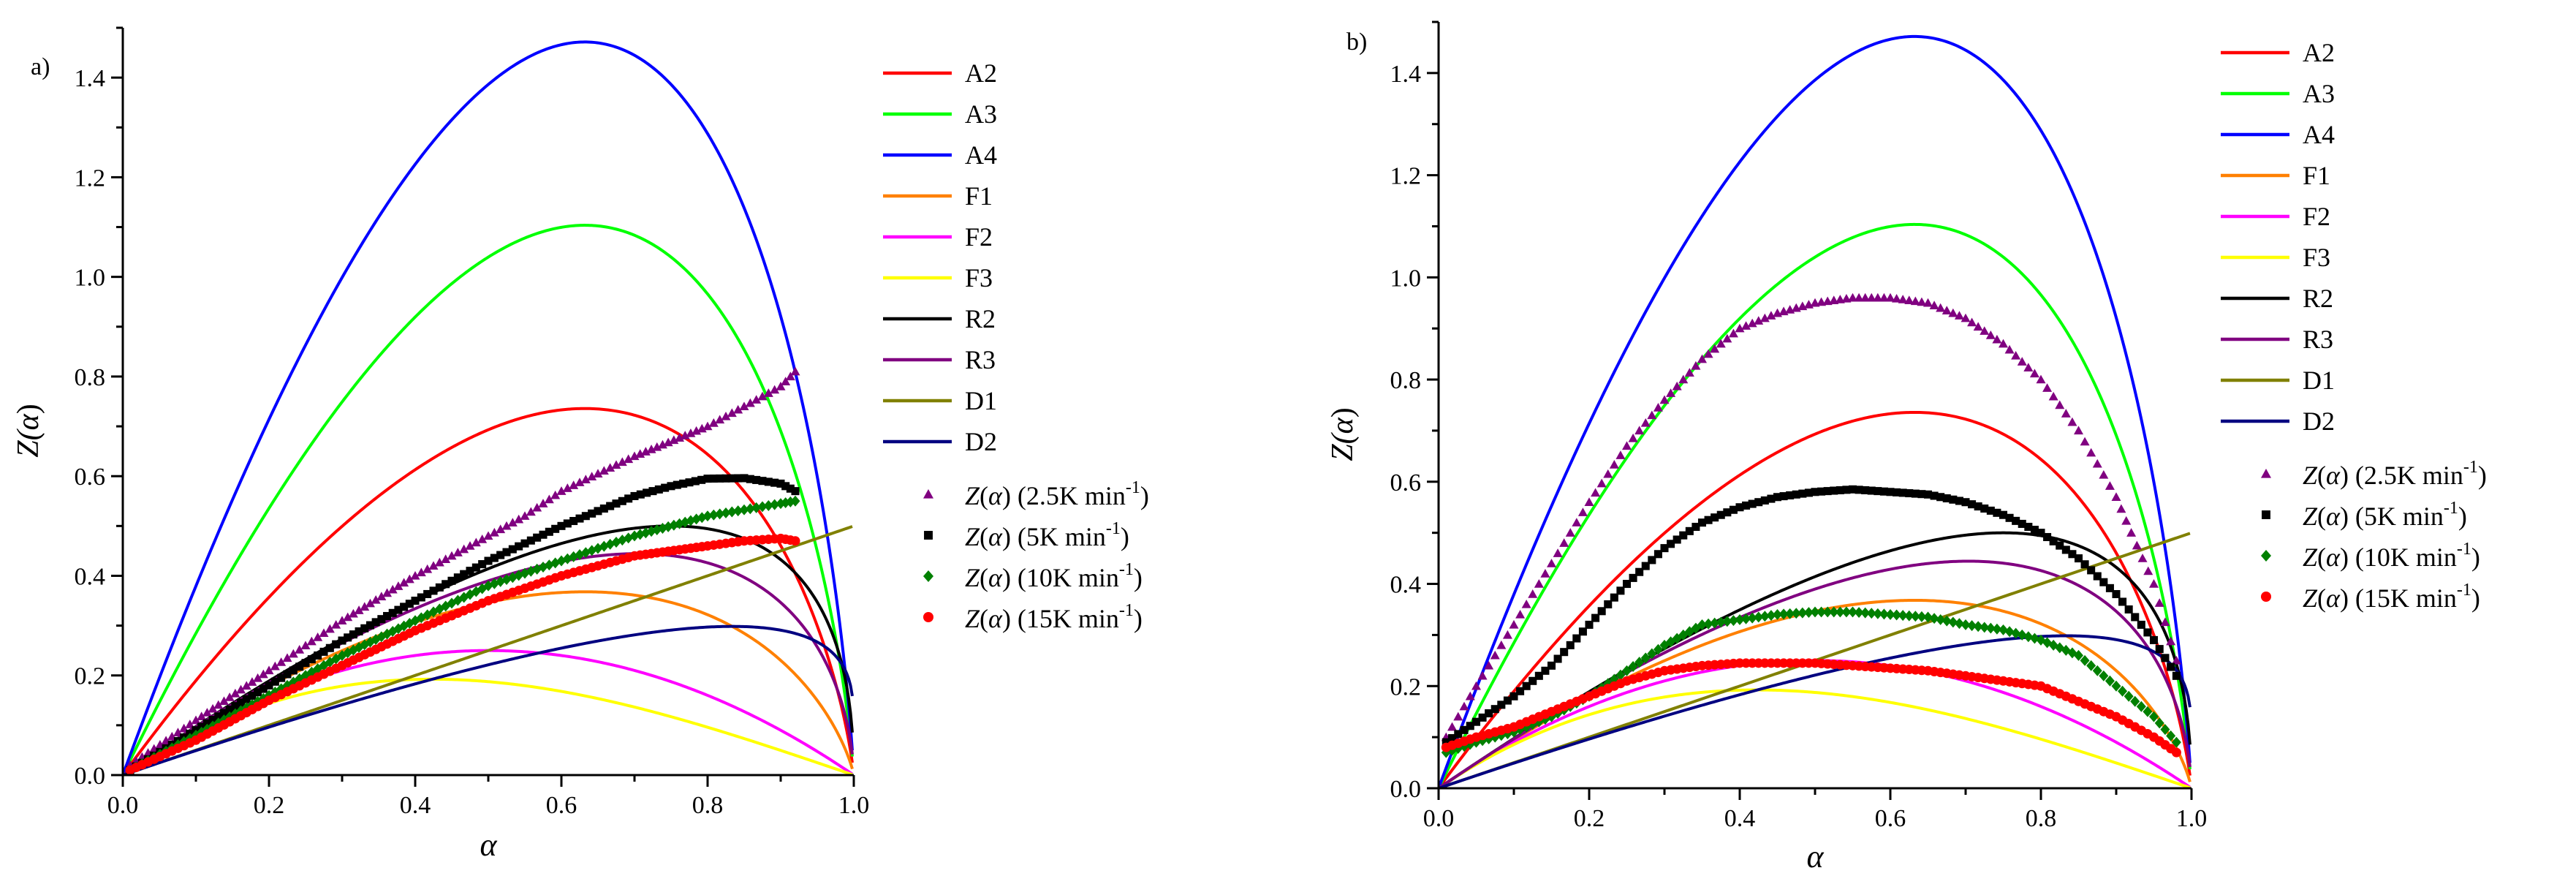  Describe the element at coordinates (1057, 494) in the screenshot. I see `legend-label-rate-2_5: Z(α) (2.5K min-1)` at that location.